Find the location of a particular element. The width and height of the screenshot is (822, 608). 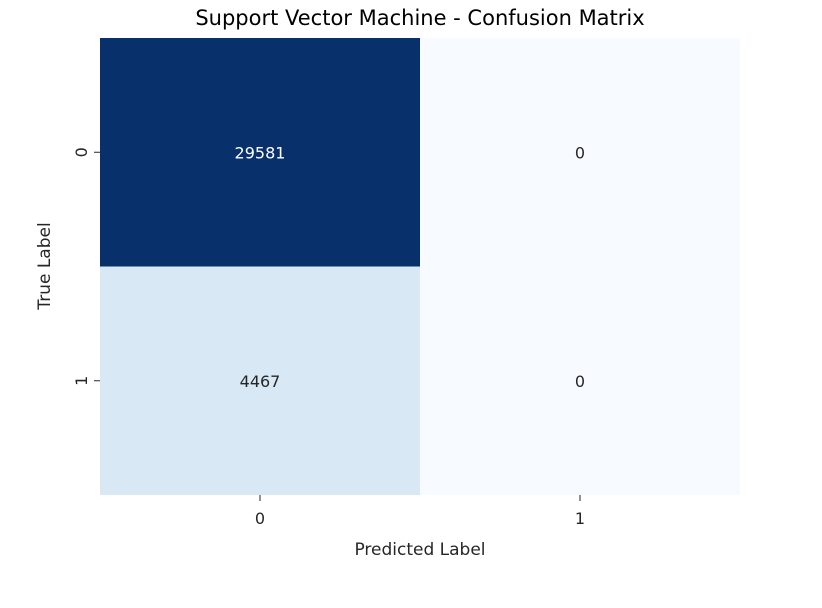

cell-value-label-1-0: 4467 is located at coordinates (260, 381).